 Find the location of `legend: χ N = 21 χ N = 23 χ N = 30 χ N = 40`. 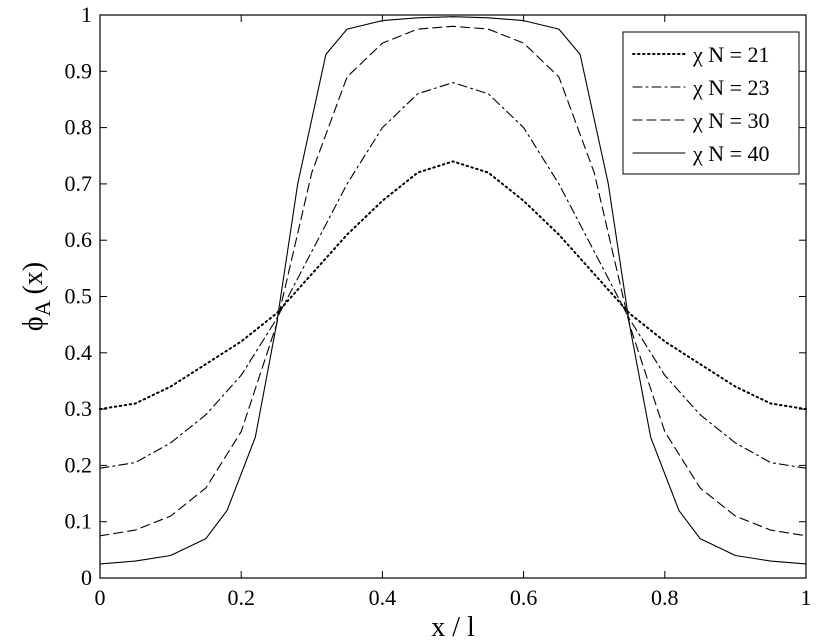

legend: χ N = 21 χ N = 23 χ N = 30 χ N = 40 is located at coordinates (711, 103).